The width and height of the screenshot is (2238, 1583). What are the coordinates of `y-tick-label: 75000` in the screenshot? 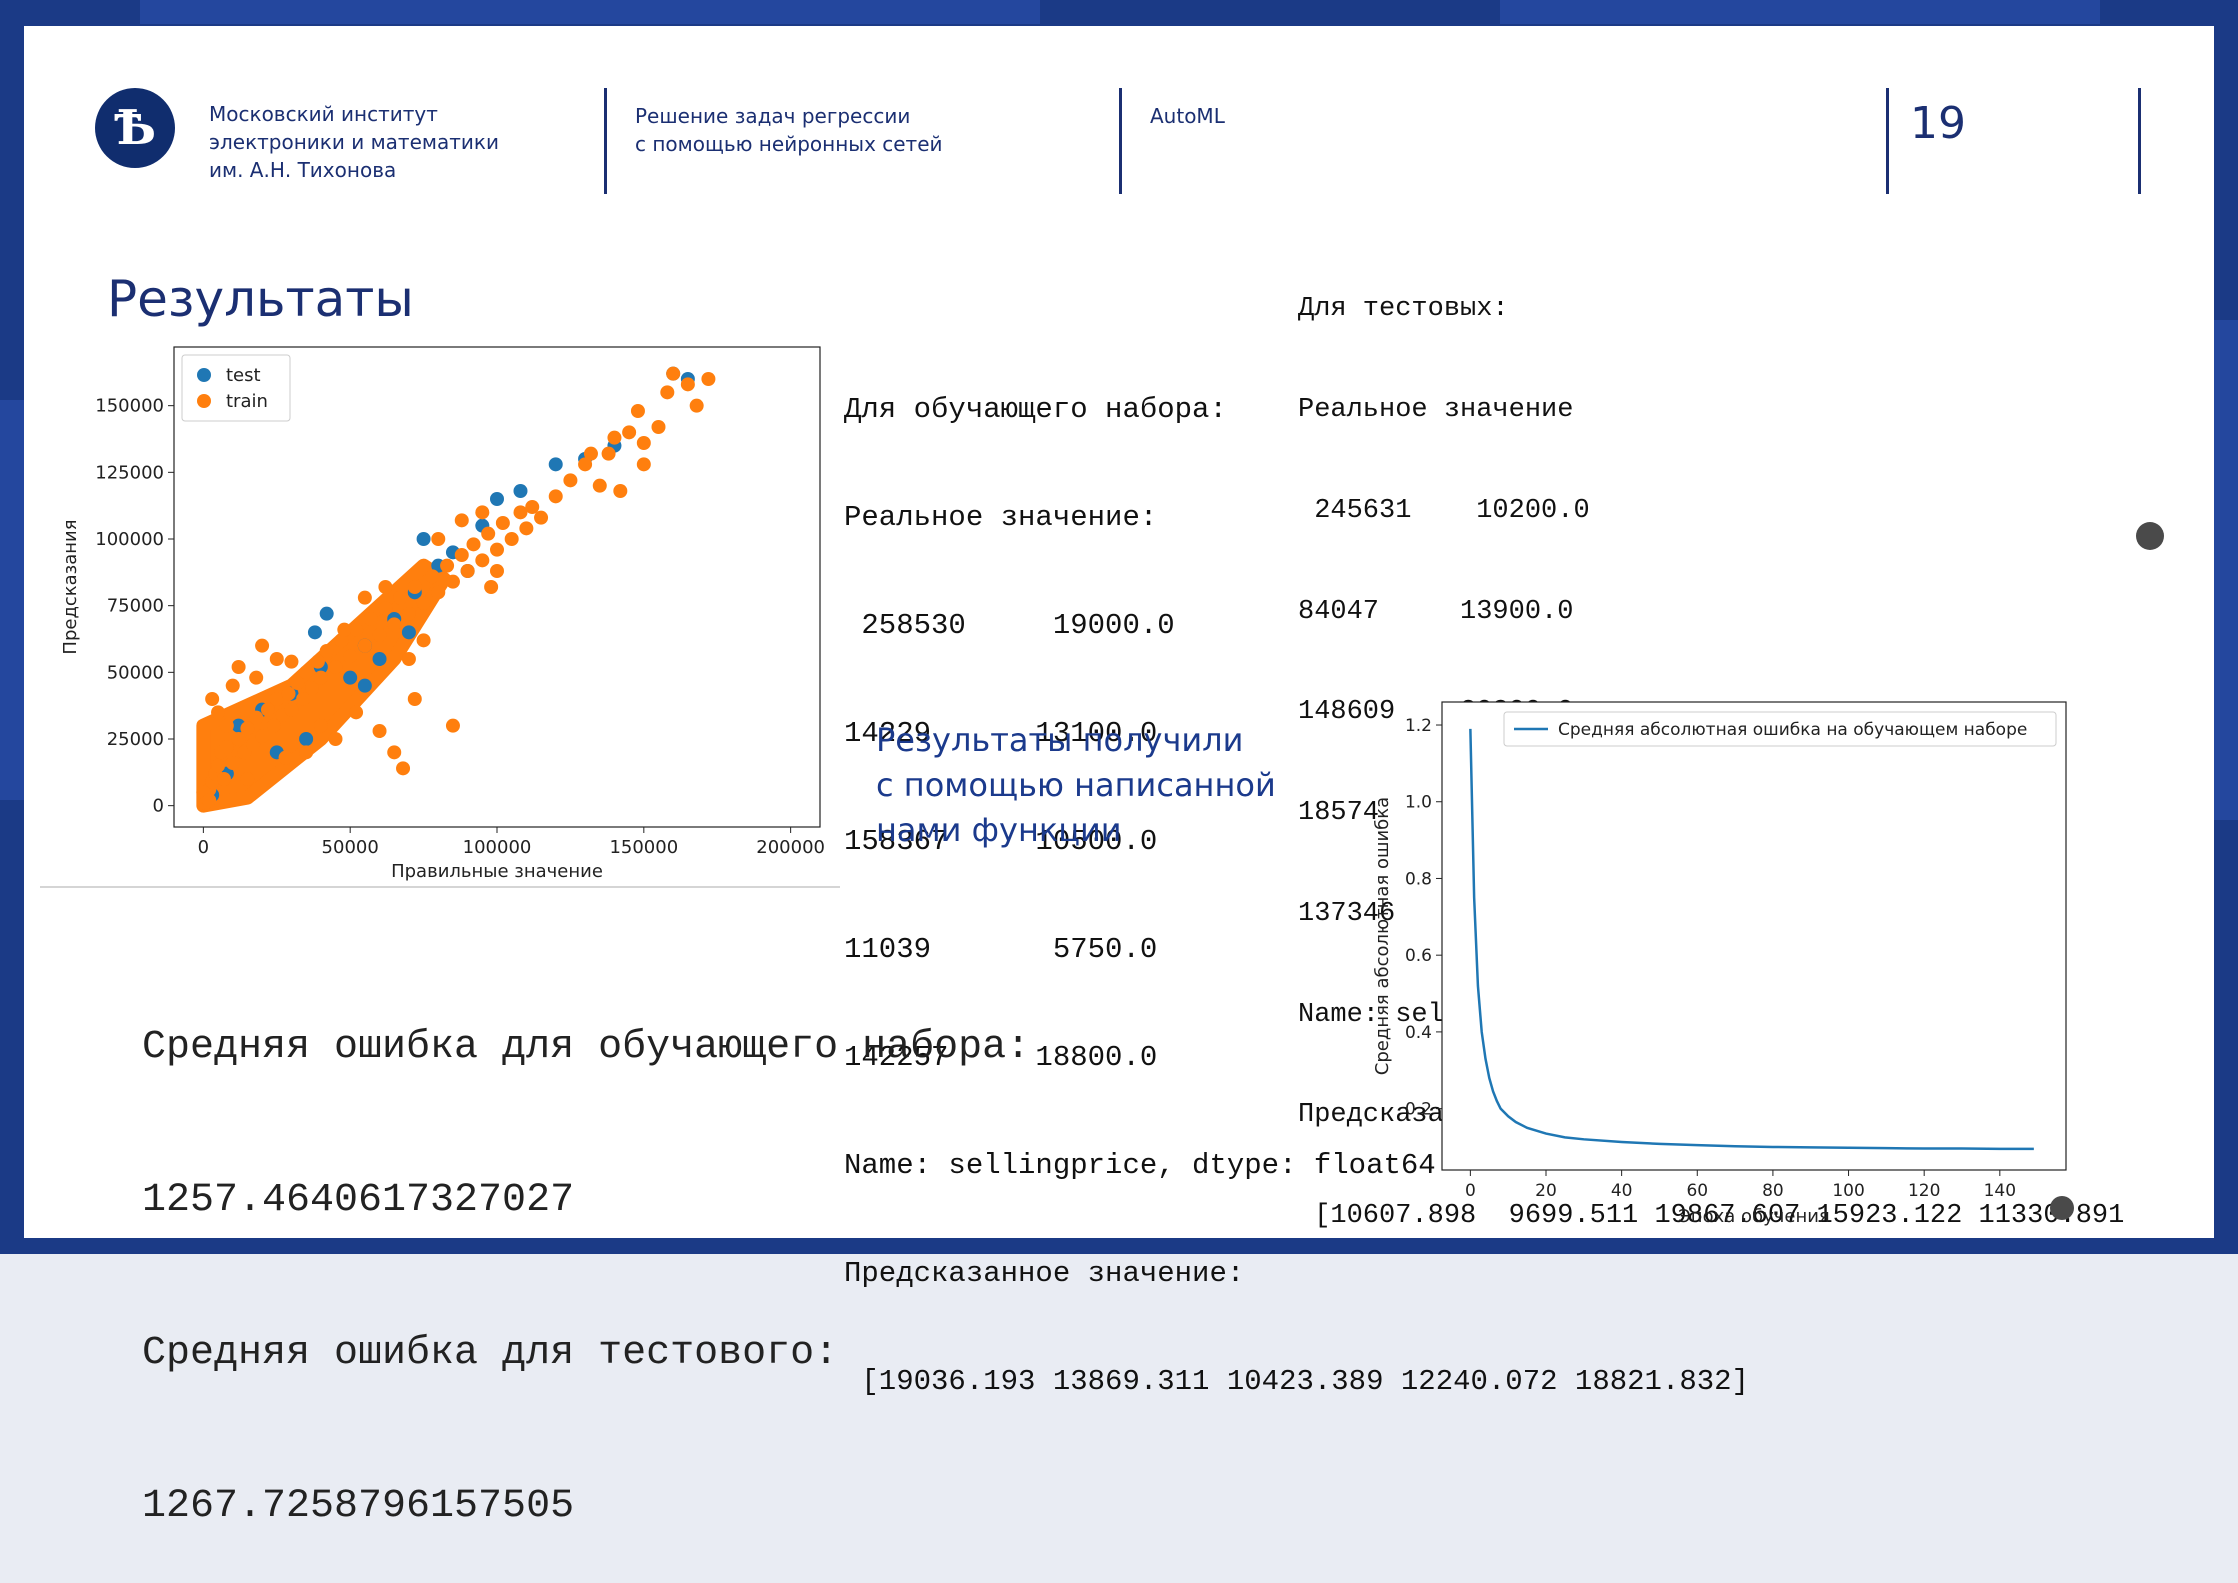 It's located at (135, 606).